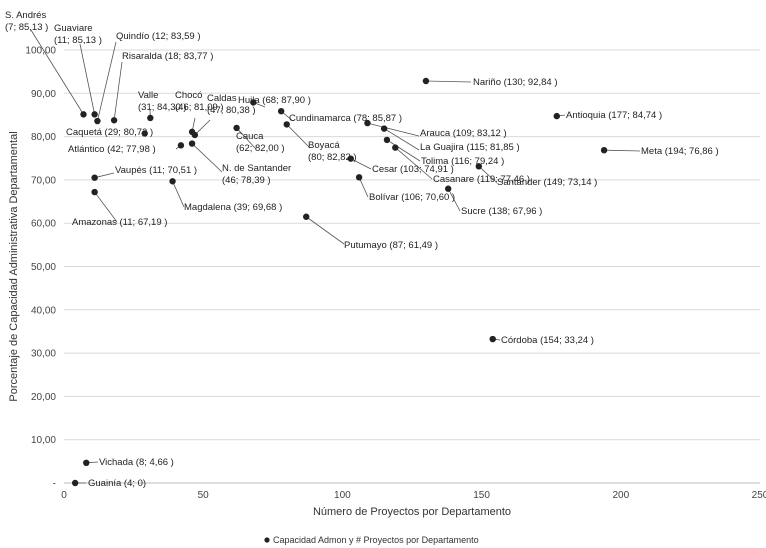 This screenshot has height=548, width=766. I want to click on data-label: Meta (194; 76,86 ), so click(680, 151).